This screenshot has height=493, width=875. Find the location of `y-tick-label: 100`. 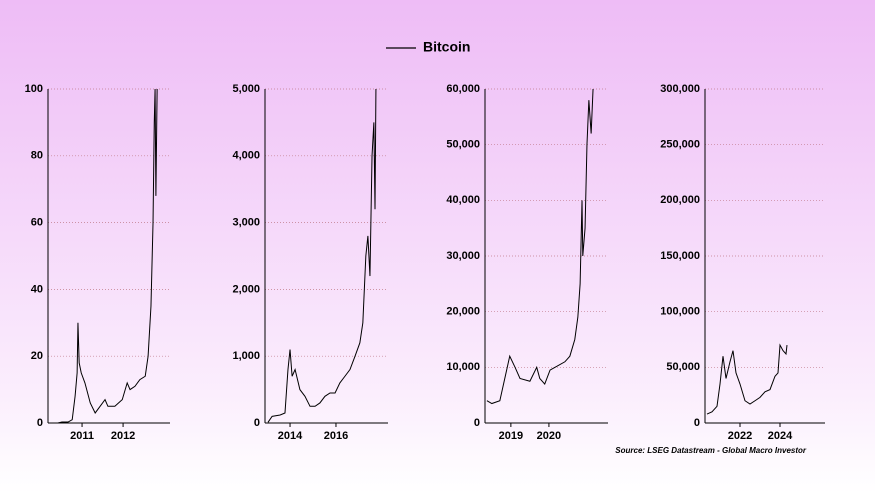

y-tick-label: 100 is located at coordinates (34, 89).